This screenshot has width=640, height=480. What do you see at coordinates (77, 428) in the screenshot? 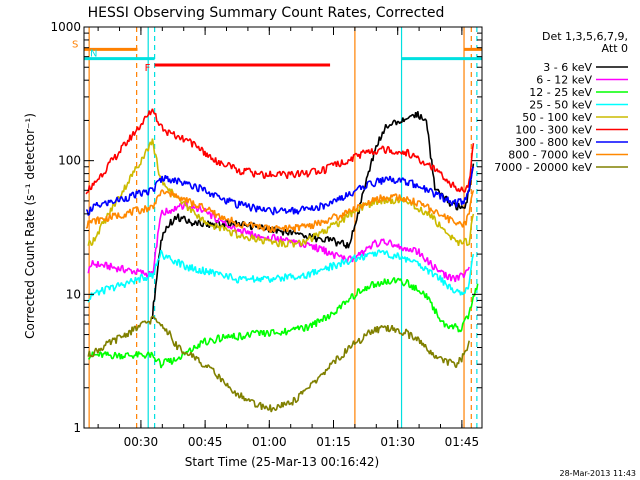
I see `y-tick-label-0: 1` at bounding box center [77, 428].